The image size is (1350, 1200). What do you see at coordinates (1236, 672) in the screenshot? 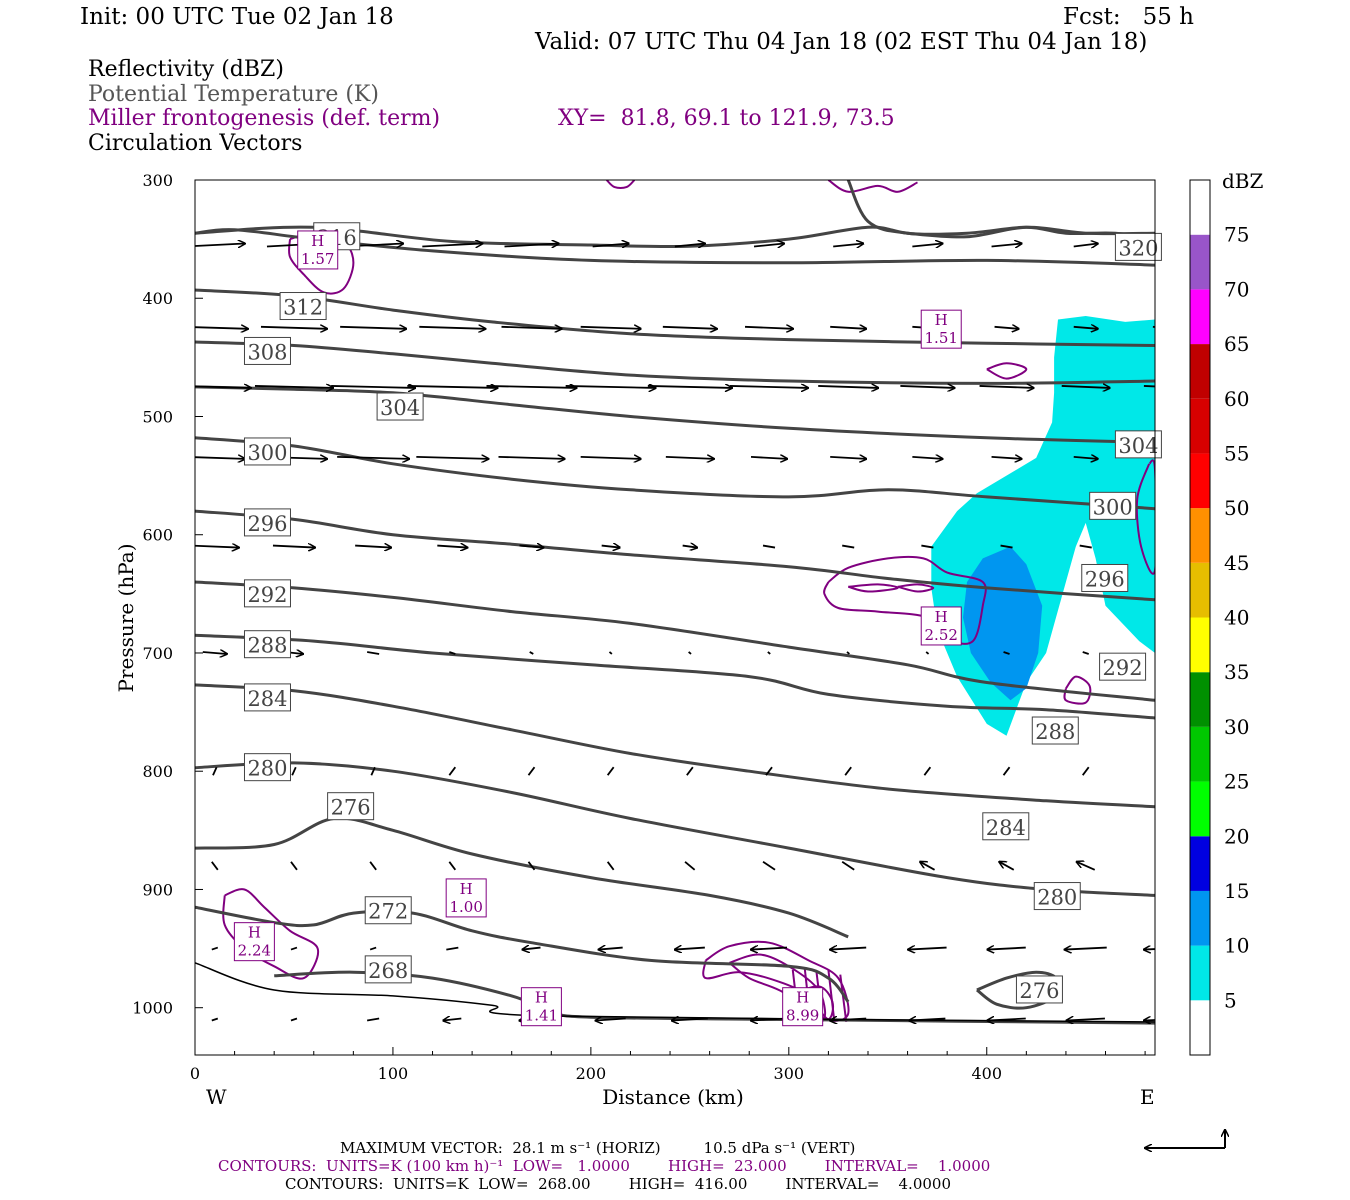
I see `colorbar-label-35: 35` at bounding box center [1236, 672].